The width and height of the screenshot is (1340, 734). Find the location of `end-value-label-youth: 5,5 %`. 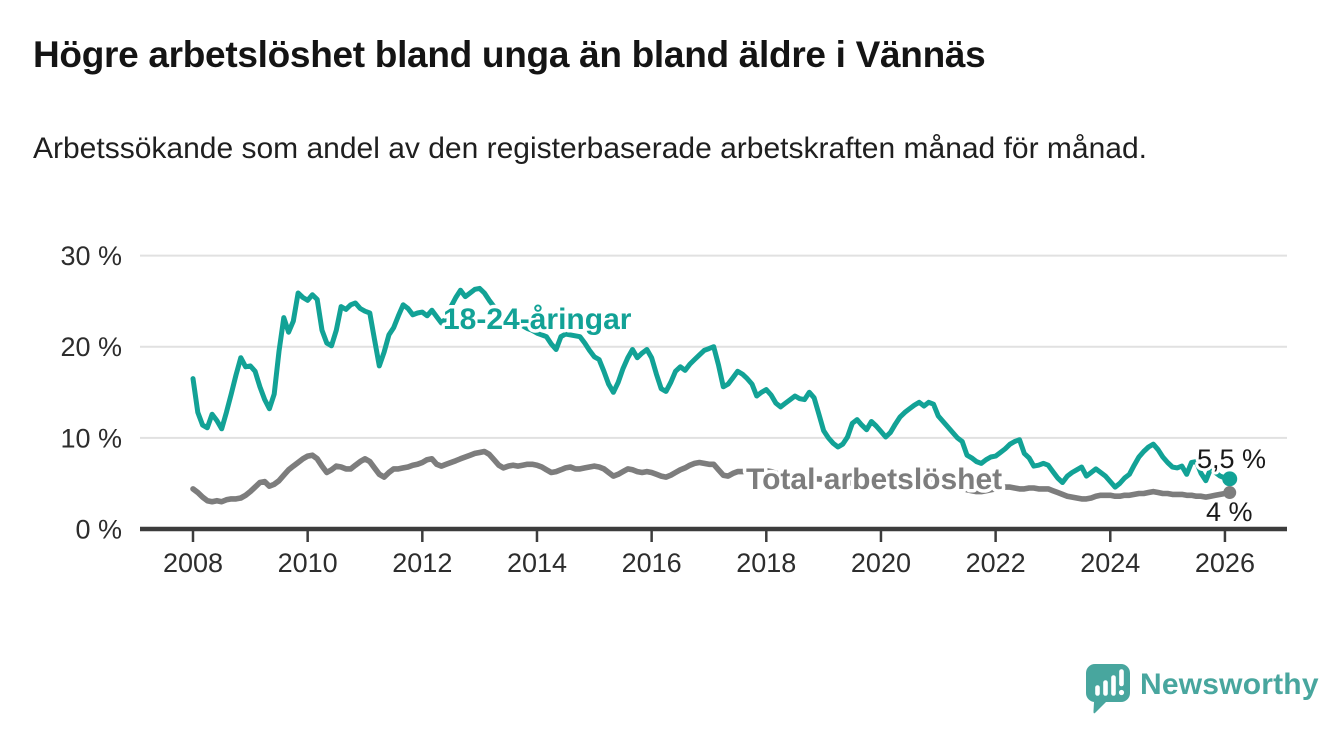

end-value-label-youth: 5,5 % is located at coordinates (1231, 459).